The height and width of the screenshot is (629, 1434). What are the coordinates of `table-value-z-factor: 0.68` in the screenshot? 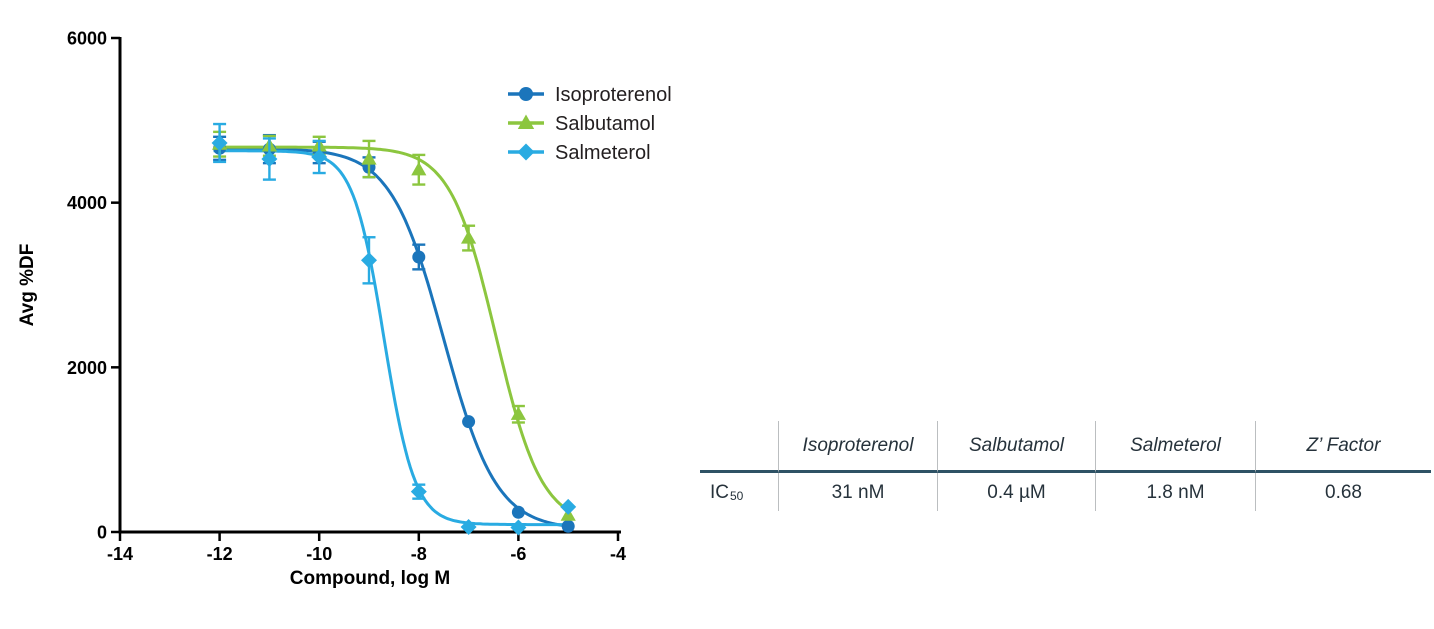 It's located at (1343, 492).